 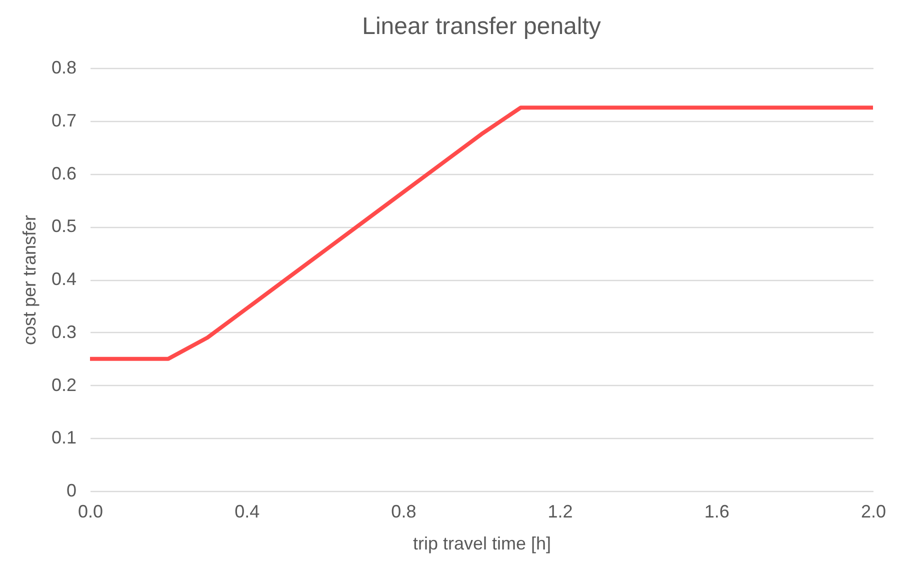 What do you see at coordinates (482, 544) in the screenshot?
I see `x-axis-title: trip travel time [h]` at bounding box center [482, 544].